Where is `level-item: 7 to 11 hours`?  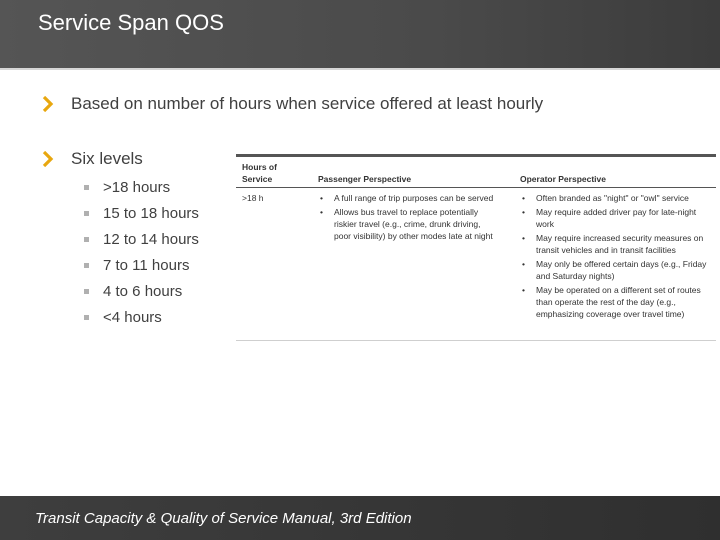 level-item: 7 to 11 hours is located at coordinates (141, 265).